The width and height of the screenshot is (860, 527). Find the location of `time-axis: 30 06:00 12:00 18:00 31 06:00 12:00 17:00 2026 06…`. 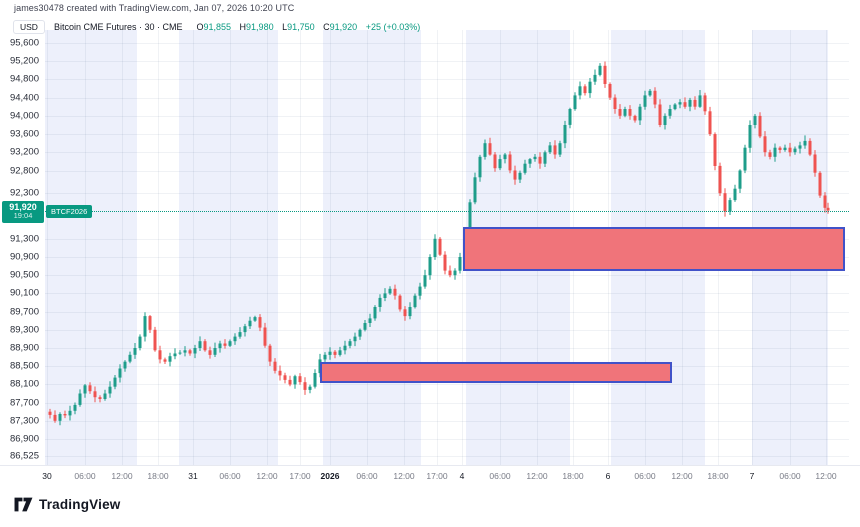

time-axis: 30 06:00 12:00 18:00 31 06:00 12:00 17:00 2026 06… is located at coordinates (445, 477).